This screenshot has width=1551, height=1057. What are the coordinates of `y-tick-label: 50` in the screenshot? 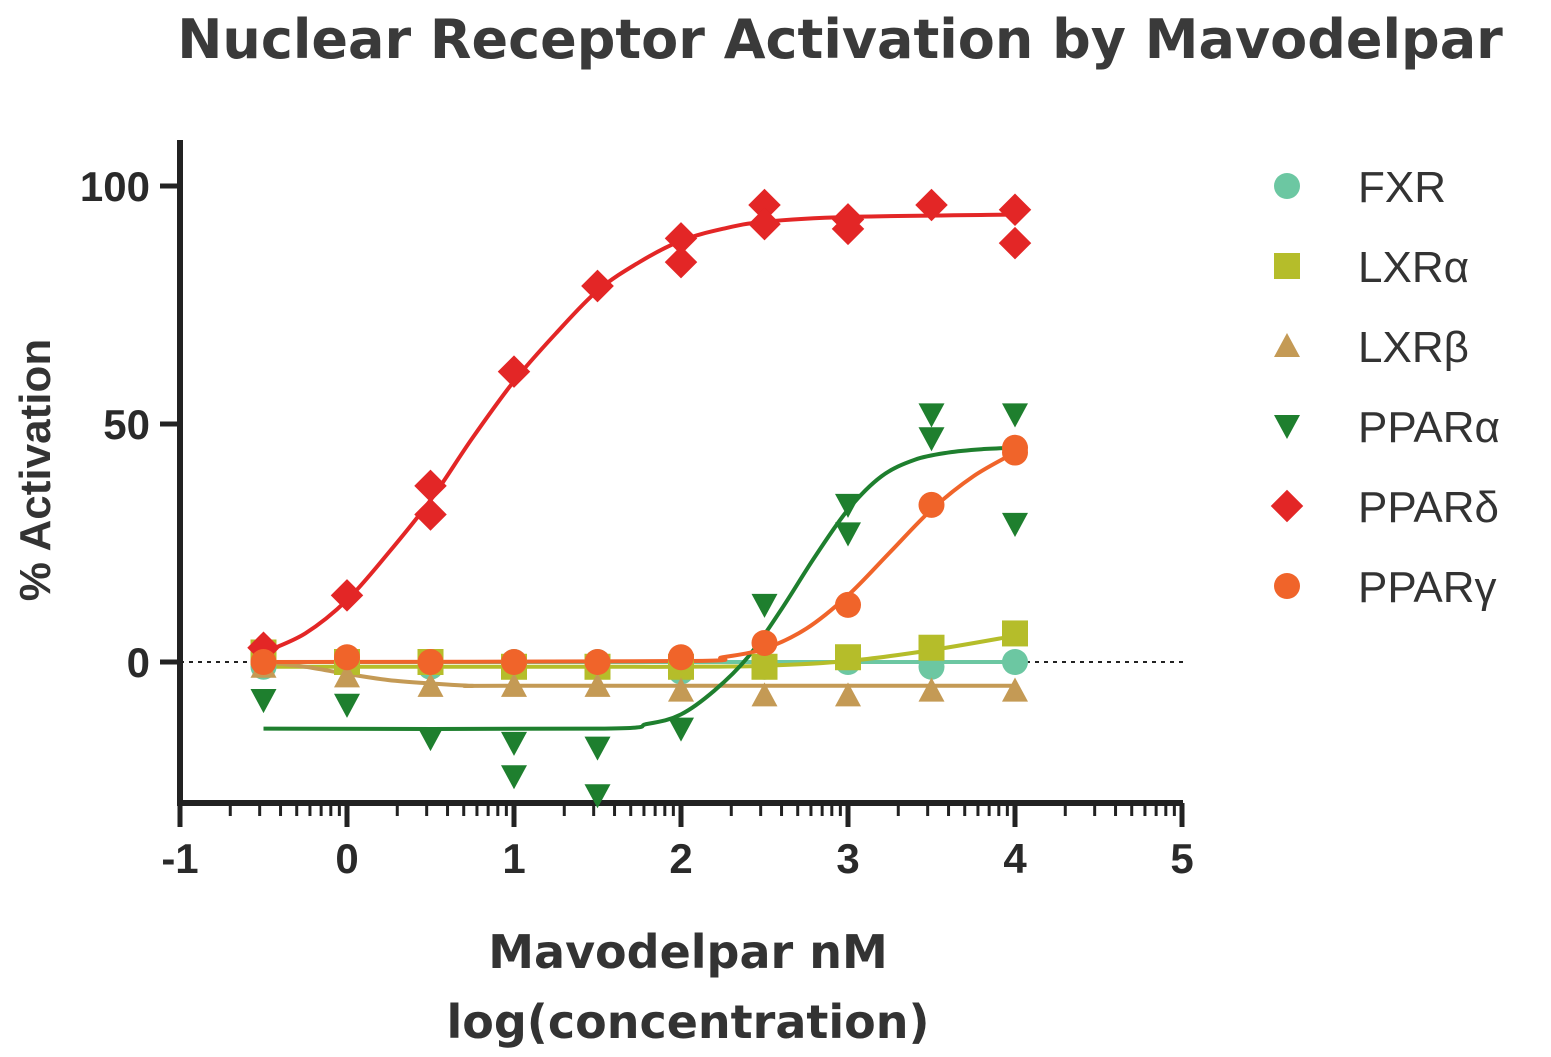 It's located at (126, 424).